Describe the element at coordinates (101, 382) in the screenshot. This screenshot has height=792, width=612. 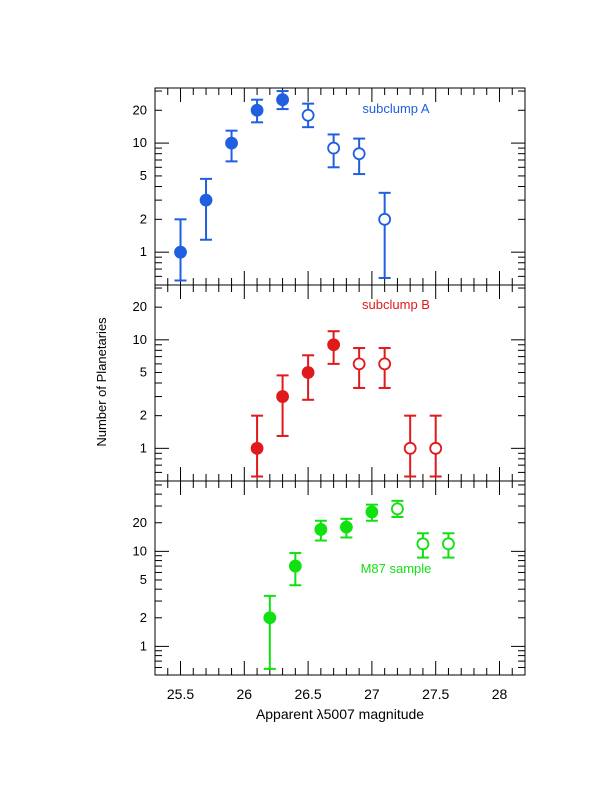
I see `y-axis-label: Number of Planetaries` at that location.